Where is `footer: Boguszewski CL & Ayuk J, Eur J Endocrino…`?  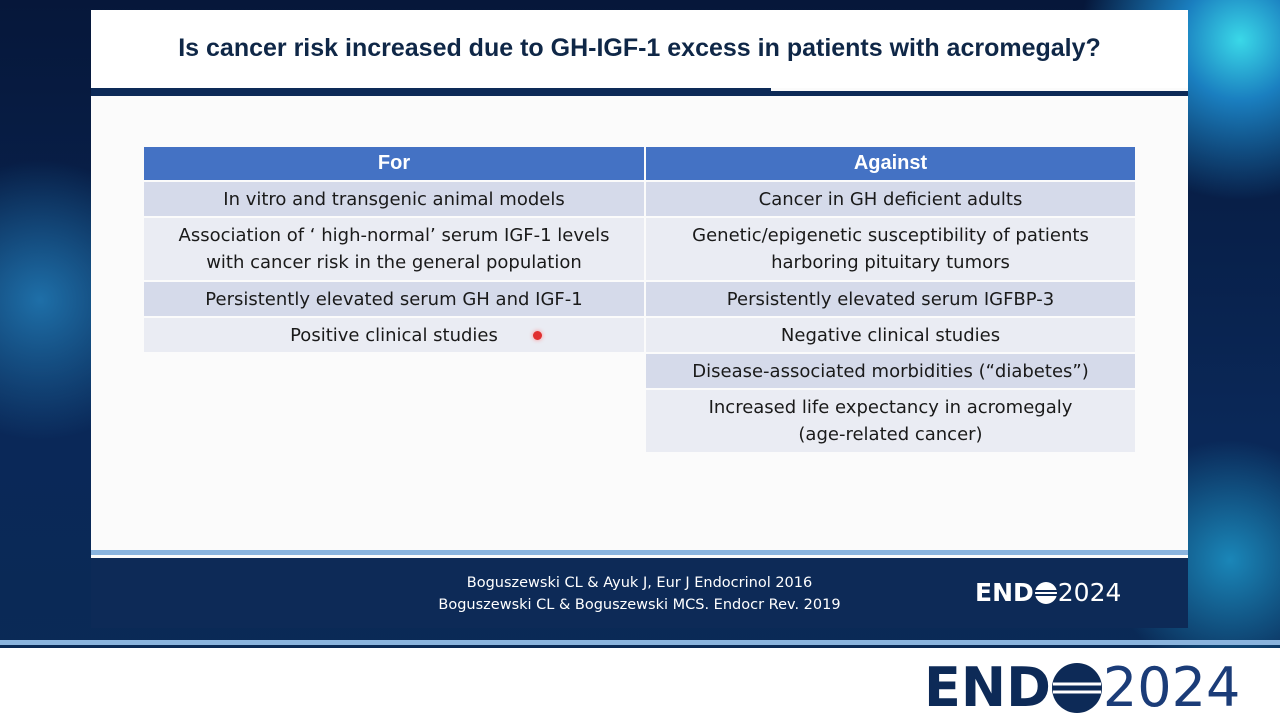 footer: Boguszewski CL & Ayuk J, Eur J Endocrino… is located at coordinates (639, 593).